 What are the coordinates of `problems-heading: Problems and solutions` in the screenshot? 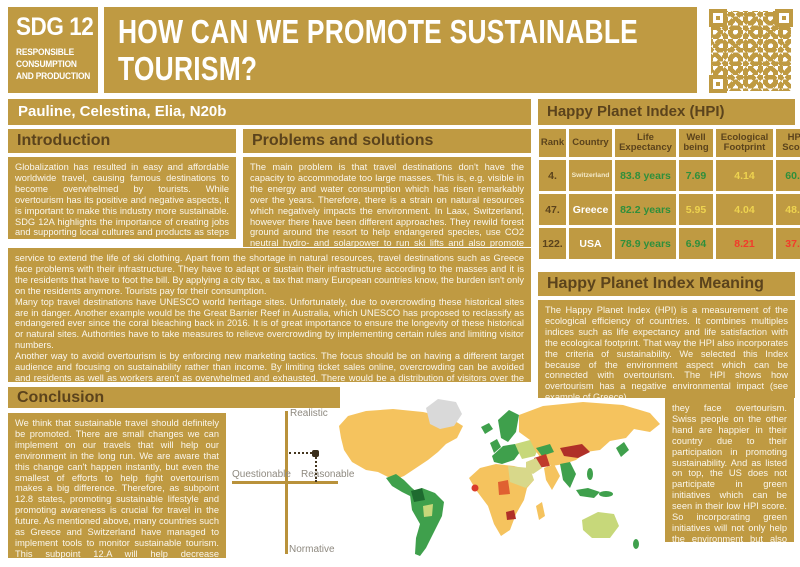 It's located at (387, 141).